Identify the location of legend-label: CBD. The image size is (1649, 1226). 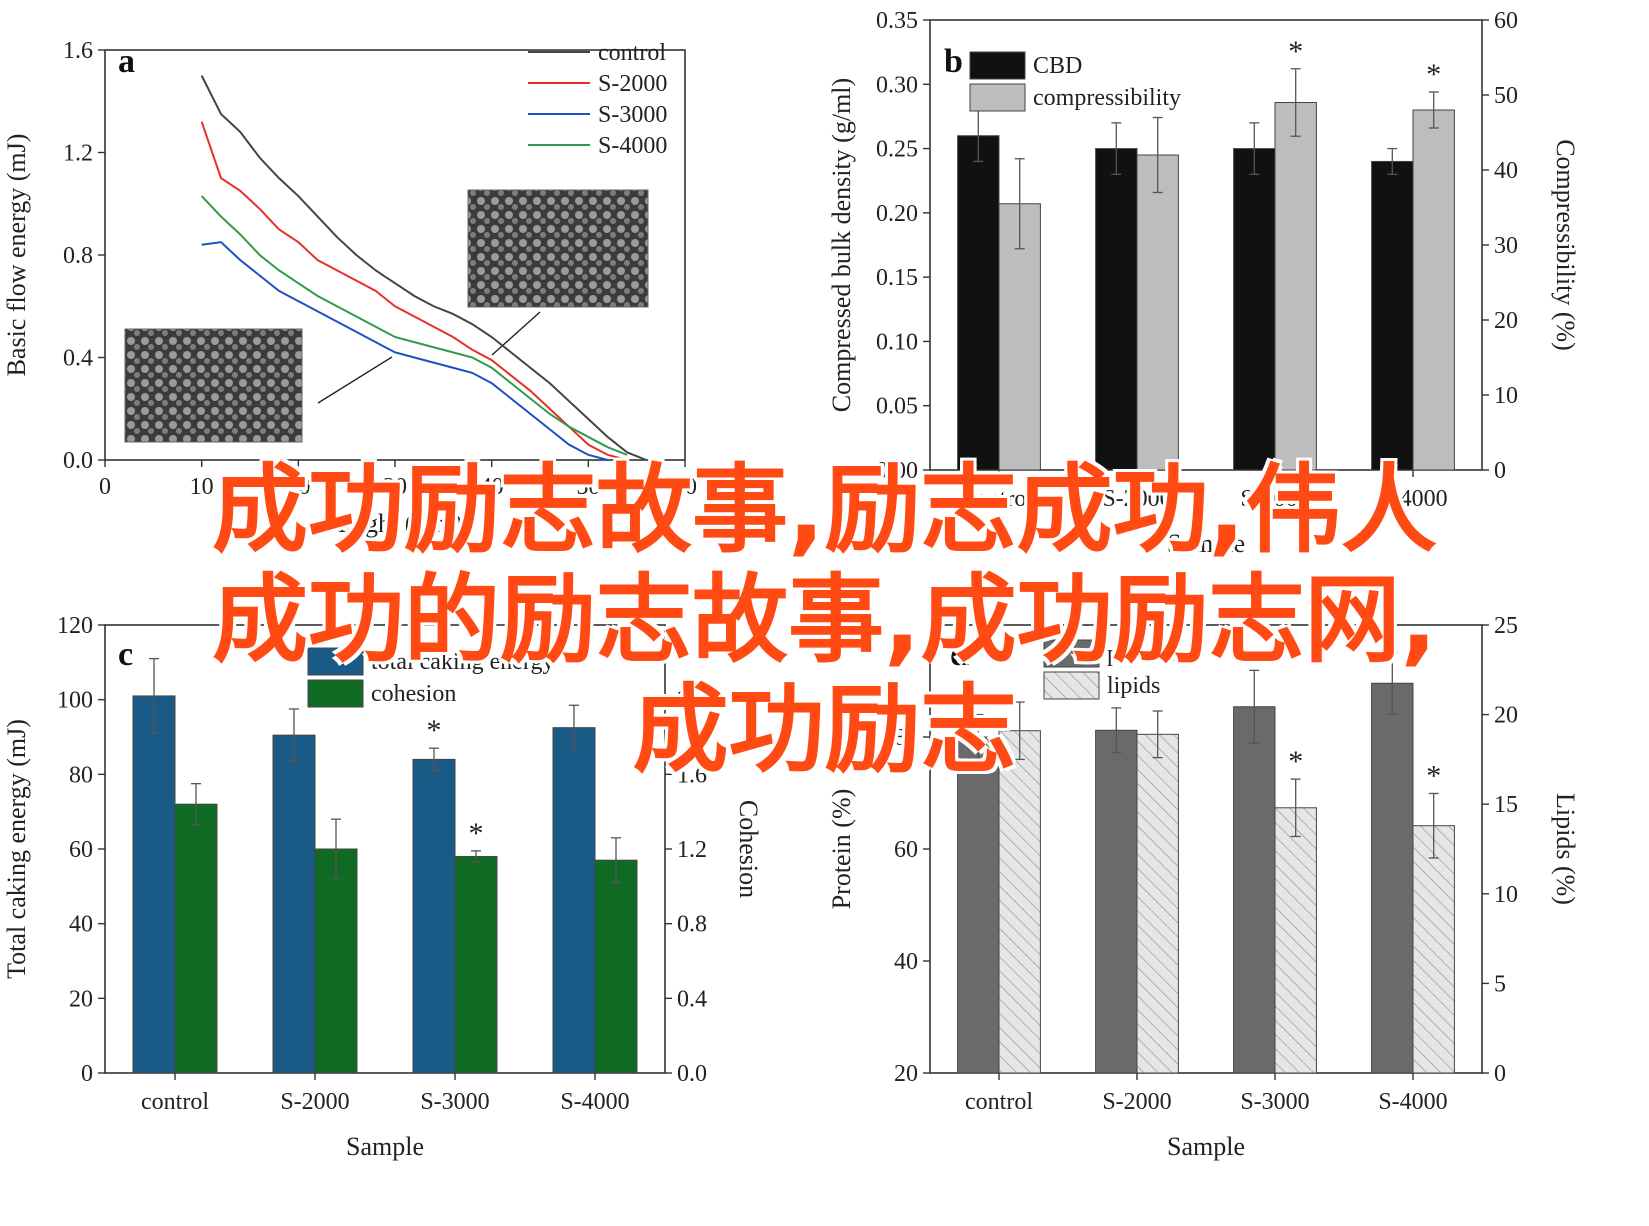
(1057, 66).